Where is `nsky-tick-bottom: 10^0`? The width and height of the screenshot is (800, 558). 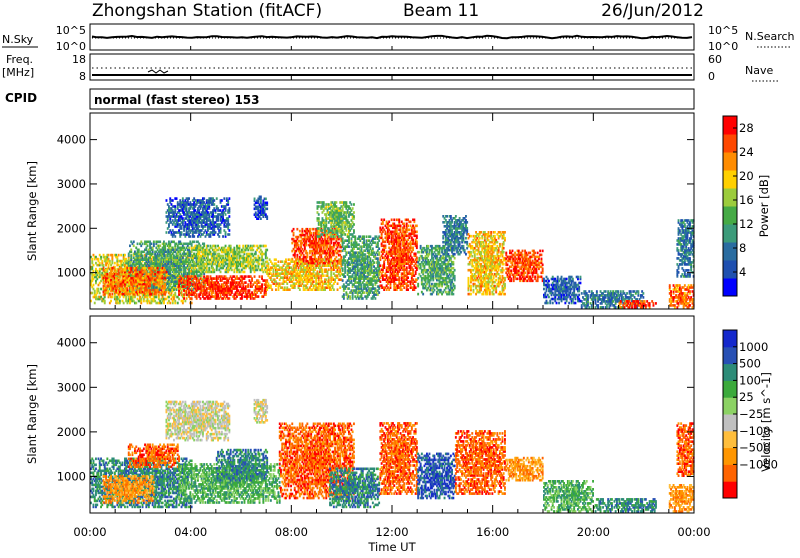
nsky-tick-bottom: 10^0 is located at coordinates (71, 46).